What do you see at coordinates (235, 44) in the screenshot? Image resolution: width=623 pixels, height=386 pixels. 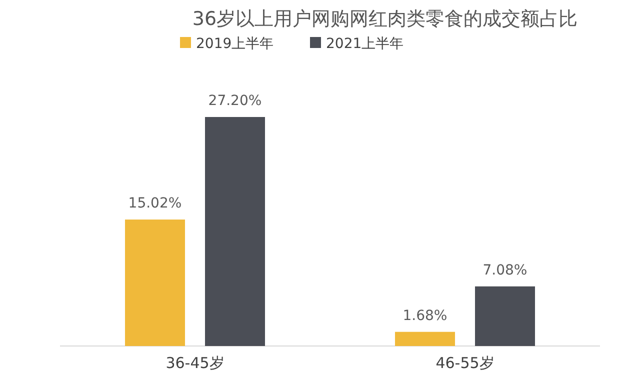 I see `legend-label: 2019上半年` at bounding box center [235, 44].